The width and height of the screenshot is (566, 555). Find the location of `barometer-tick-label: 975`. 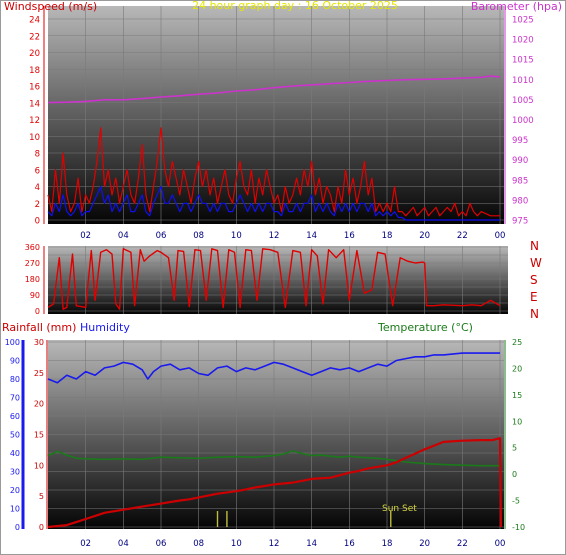

barometer-tick-label: 975 is located at coordinates (520, 222).